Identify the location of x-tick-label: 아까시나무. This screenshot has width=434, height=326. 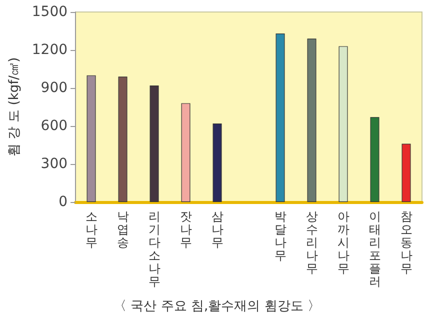
(343, 243).